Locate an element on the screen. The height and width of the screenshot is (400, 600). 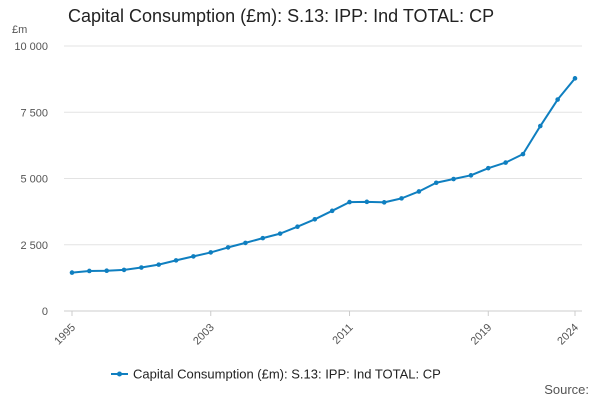
axes is located at coordinates (323, 313).